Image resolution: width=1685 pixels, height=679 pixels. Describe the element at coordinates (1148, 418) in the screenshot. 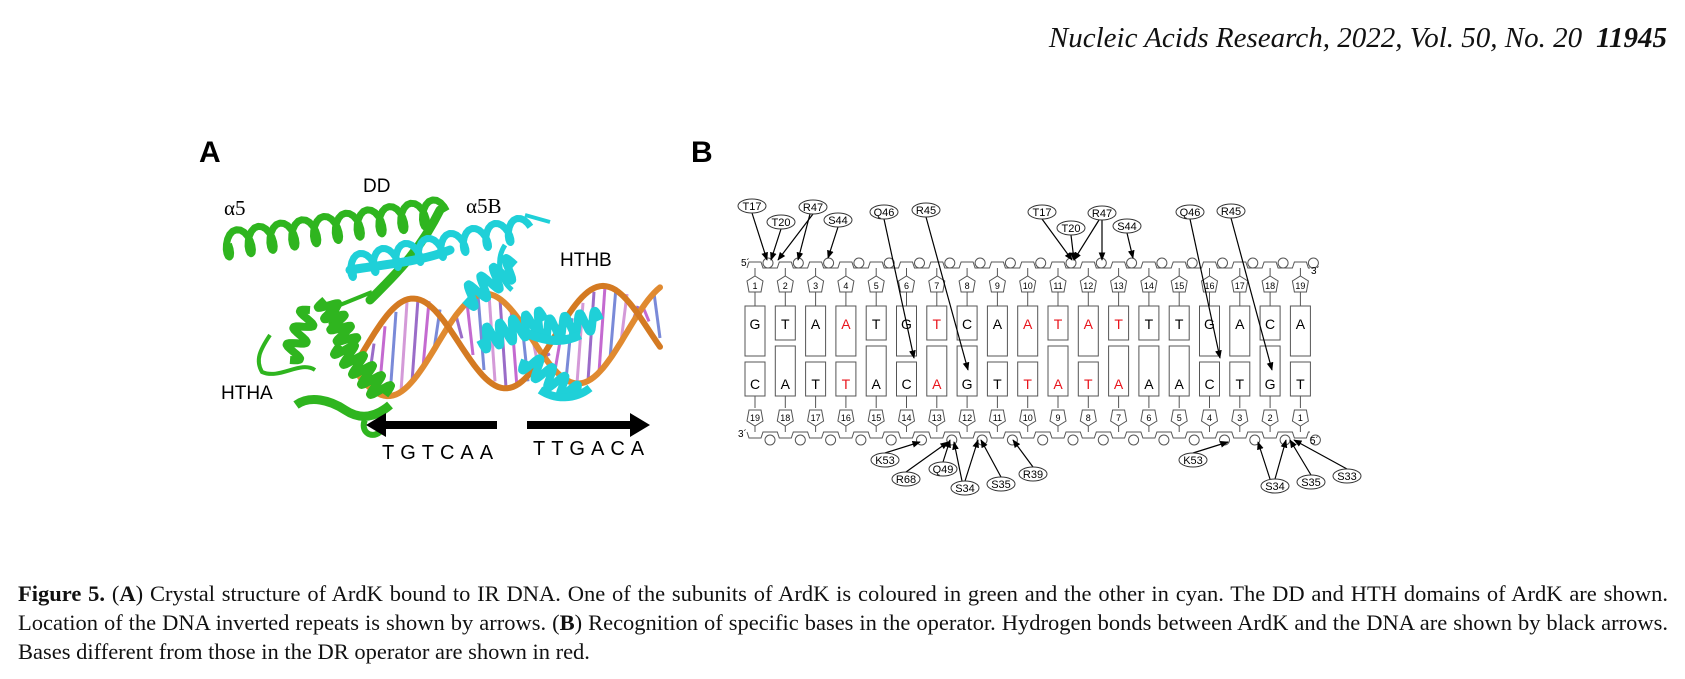

I see `bottom-nucleotide-number: 6` at that location.